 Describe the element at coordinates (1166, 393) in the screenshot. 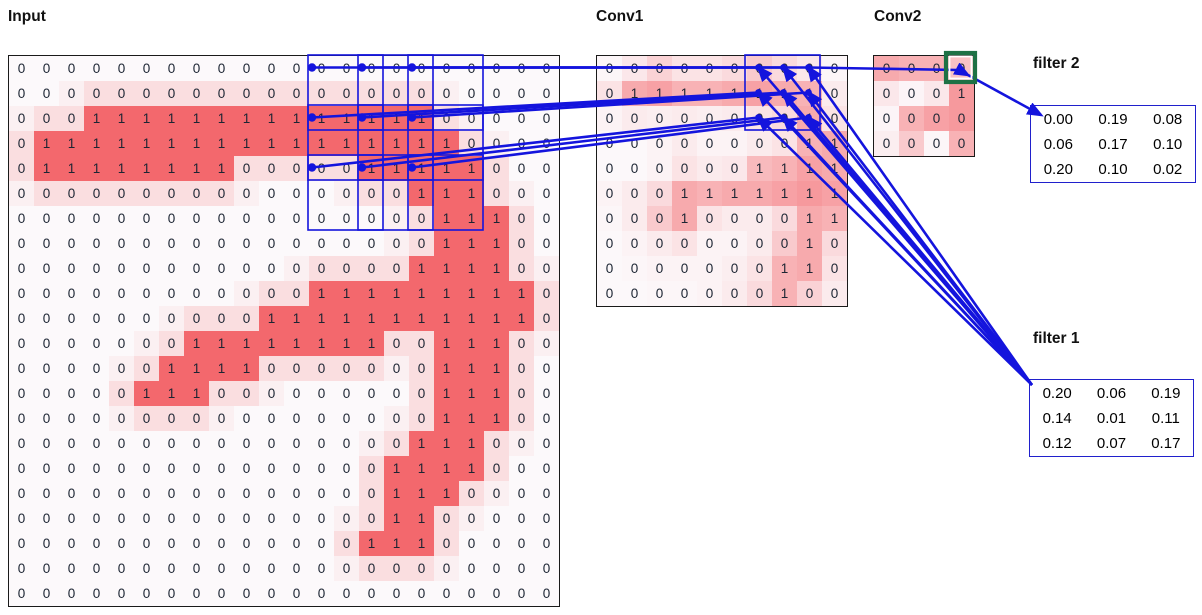

I see `filter-value: 0.19` at that location.